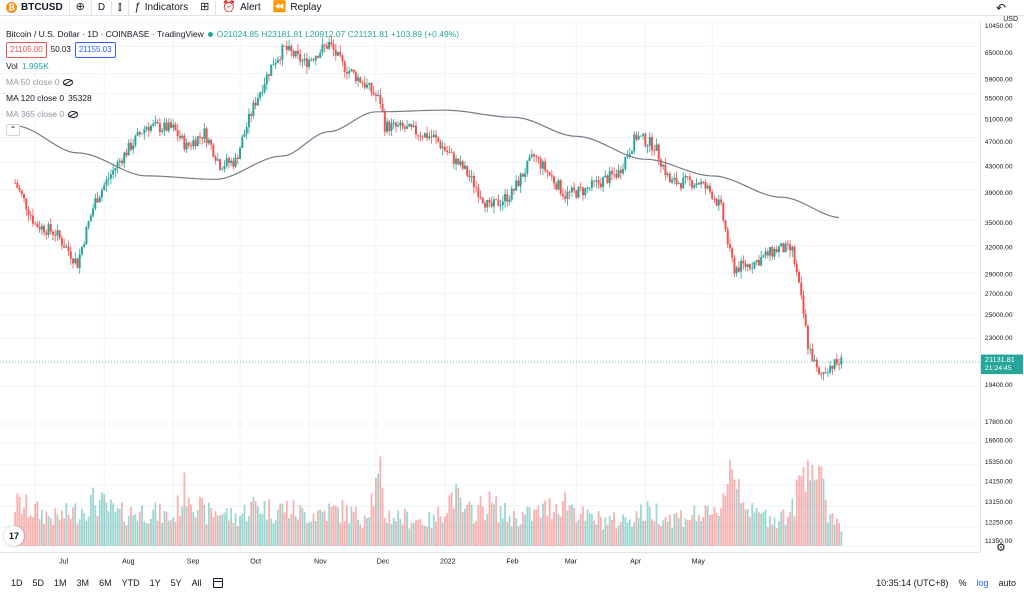 The image size is (1024, 594). Describe the element at coordinates (490, 560) in the screenshot. I see `time-axis: Jul Aug Sep Oct Nov Dec 2022 Feb Mar Apr May` at that location.